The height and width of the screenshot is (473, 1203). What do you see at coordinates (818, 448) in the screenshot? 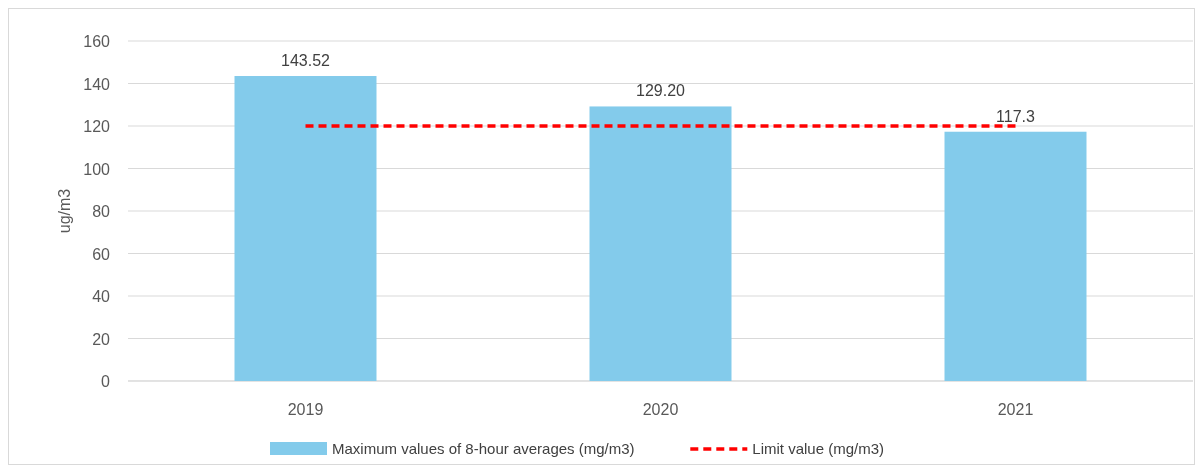
I see `legend-label: Limit value (mg/m3)` at bounding box center [818, 448].